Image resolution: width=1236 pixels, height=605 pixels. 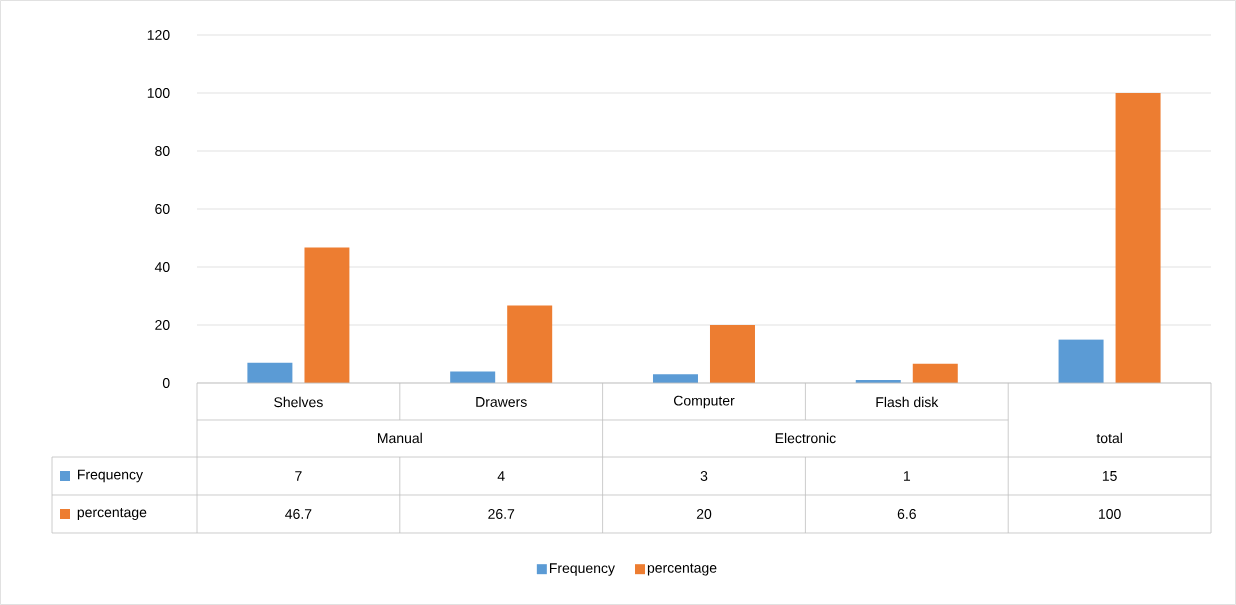 I want to click on data-label: 3, so click(x=704, y=476).